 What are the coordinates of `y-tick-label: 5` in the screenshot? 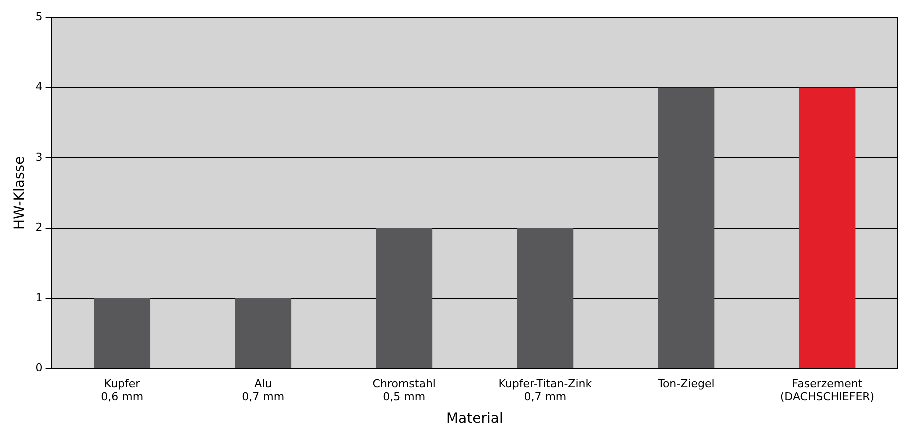 It's located at (39, 17).